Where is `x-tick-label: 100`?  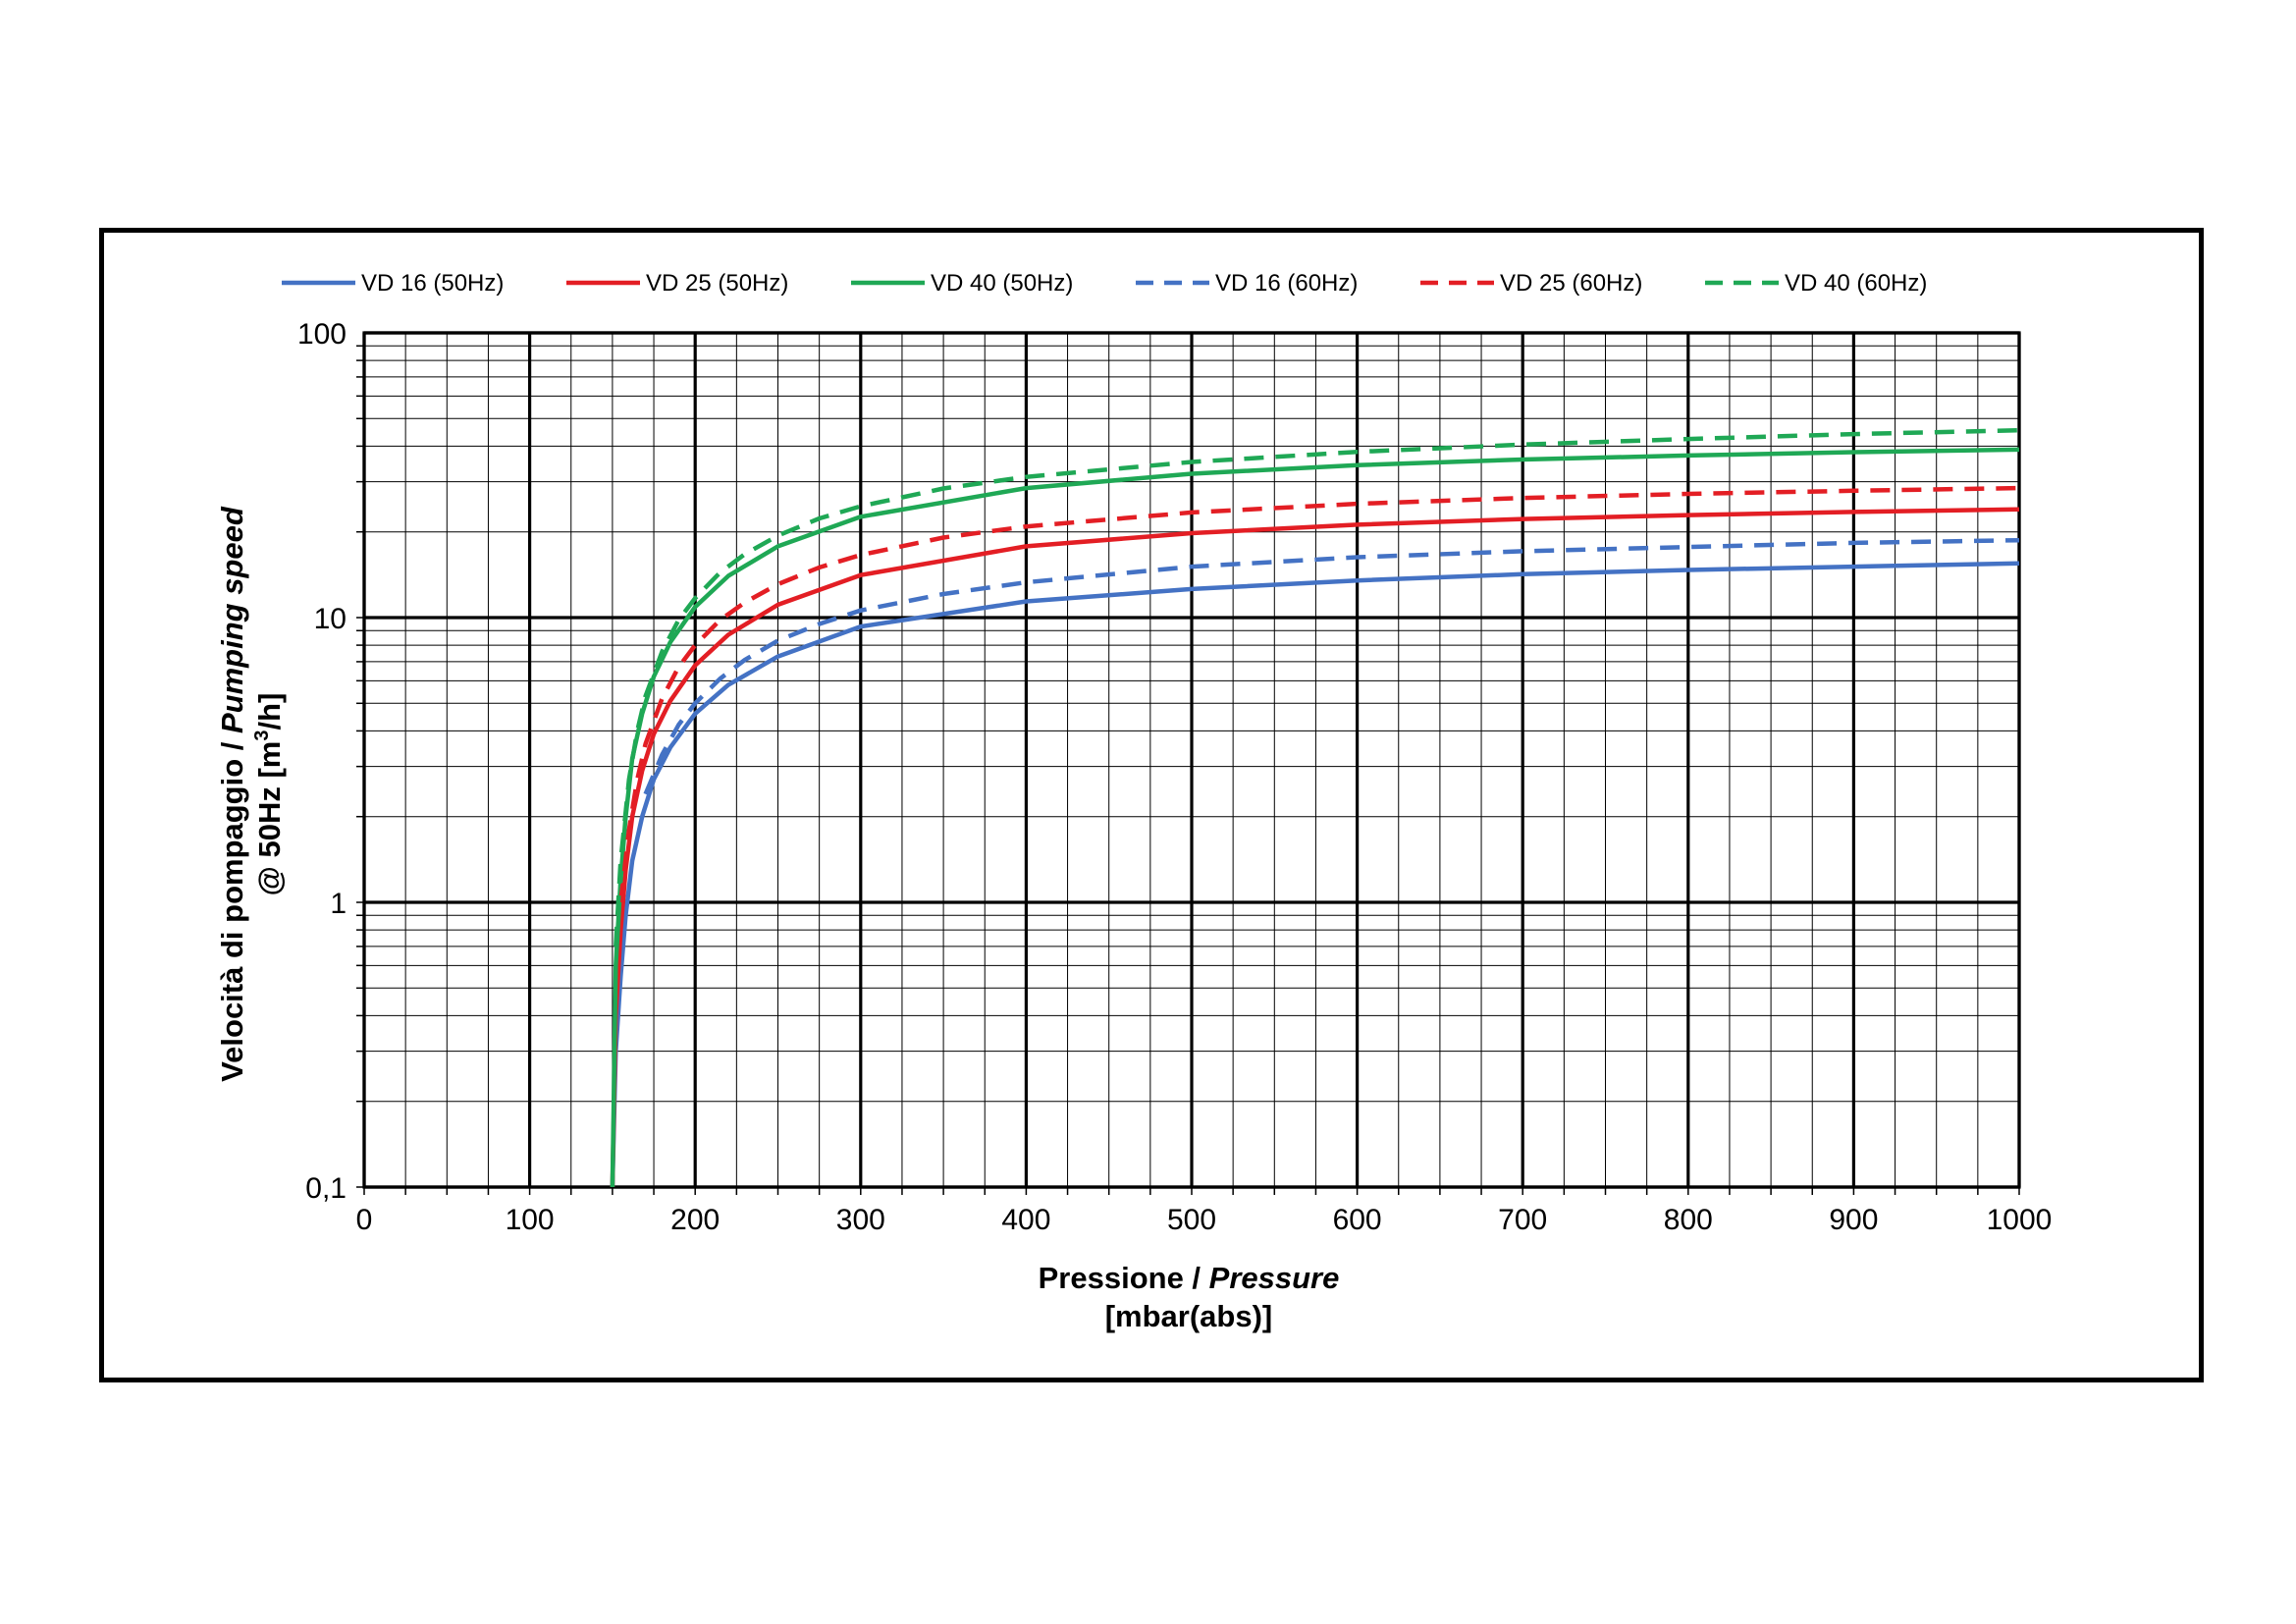 x-tick-label: 100 is located at coordinates (530, 1220).